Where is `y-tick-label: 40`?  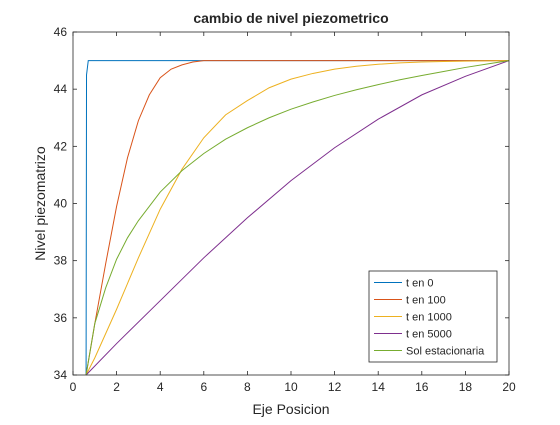
y-tick-label: 40 is located at coordinates (61, 204).